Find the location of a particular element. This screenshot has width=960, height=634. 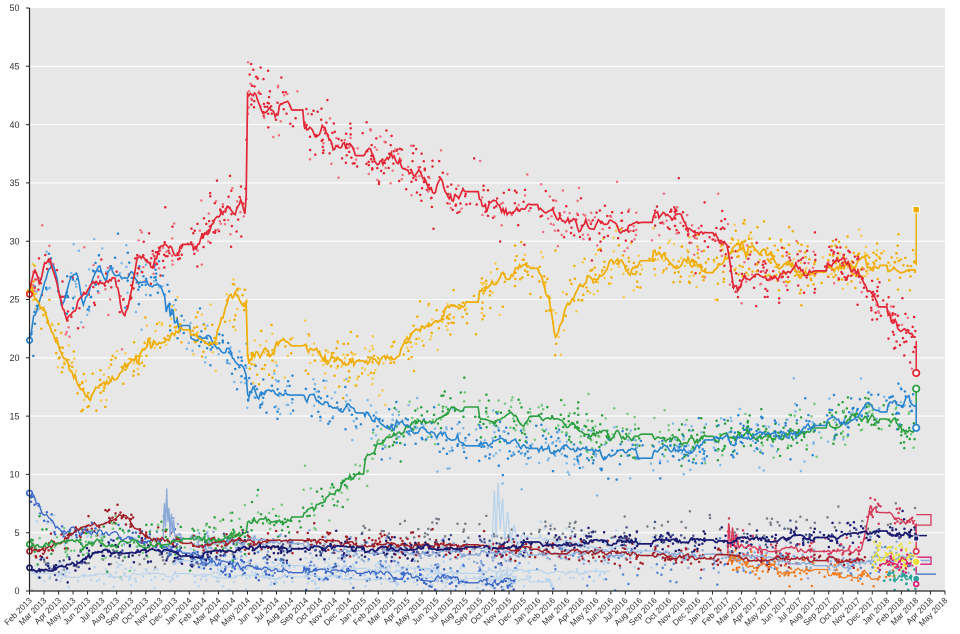

svg-text: 45 is located at coordinates (14, 67).